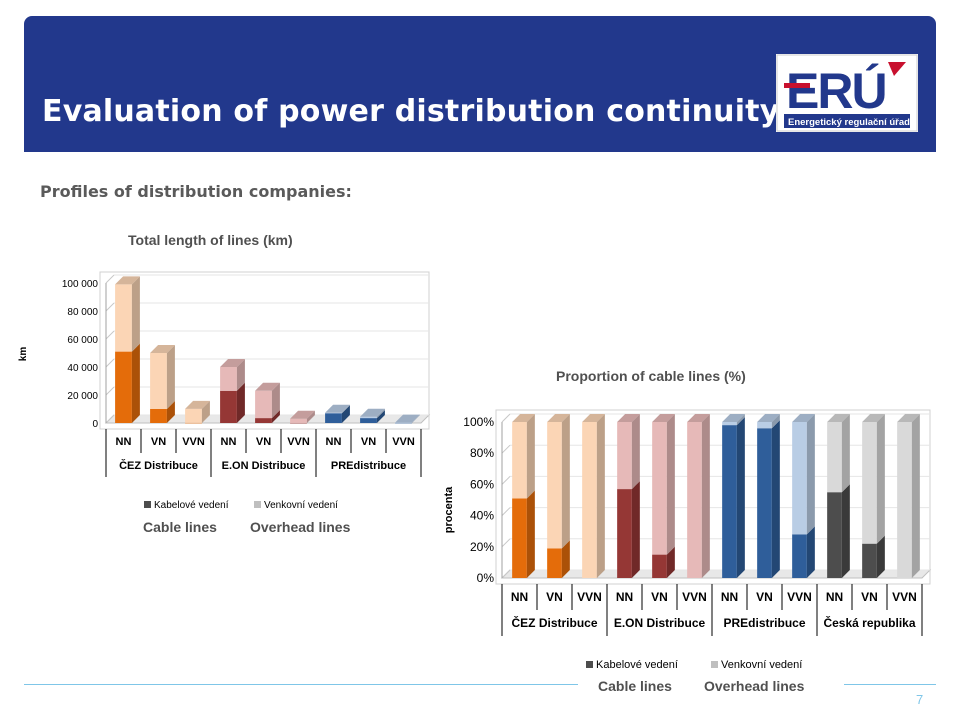 The width and height of the screenshot is (960, 720). I want to click on y-tick-label: 80 000, so click(82, 312).